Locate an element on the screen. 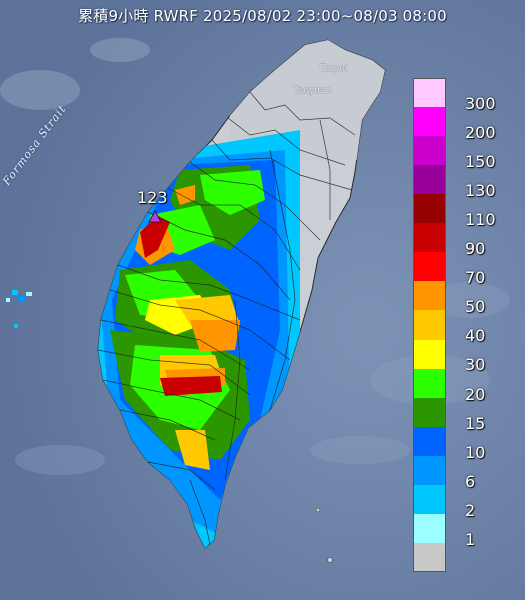 This screenshot has height=600, width=525. legend-item: 15 is located at coordinates (463, 415).